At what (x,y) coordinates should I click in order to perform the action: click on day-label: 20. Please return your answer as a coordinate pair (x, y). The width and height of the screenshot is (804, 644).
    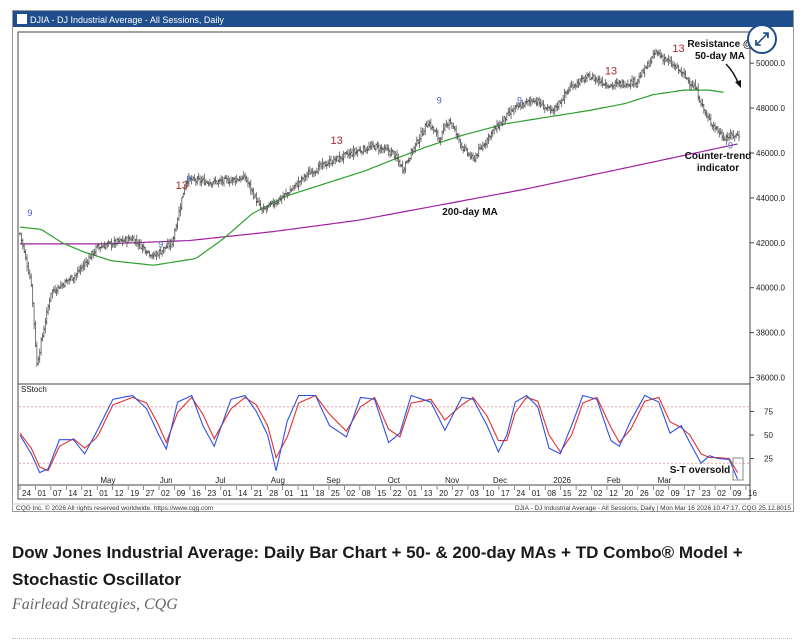
    Looking at the image, I should click on (443, 493).